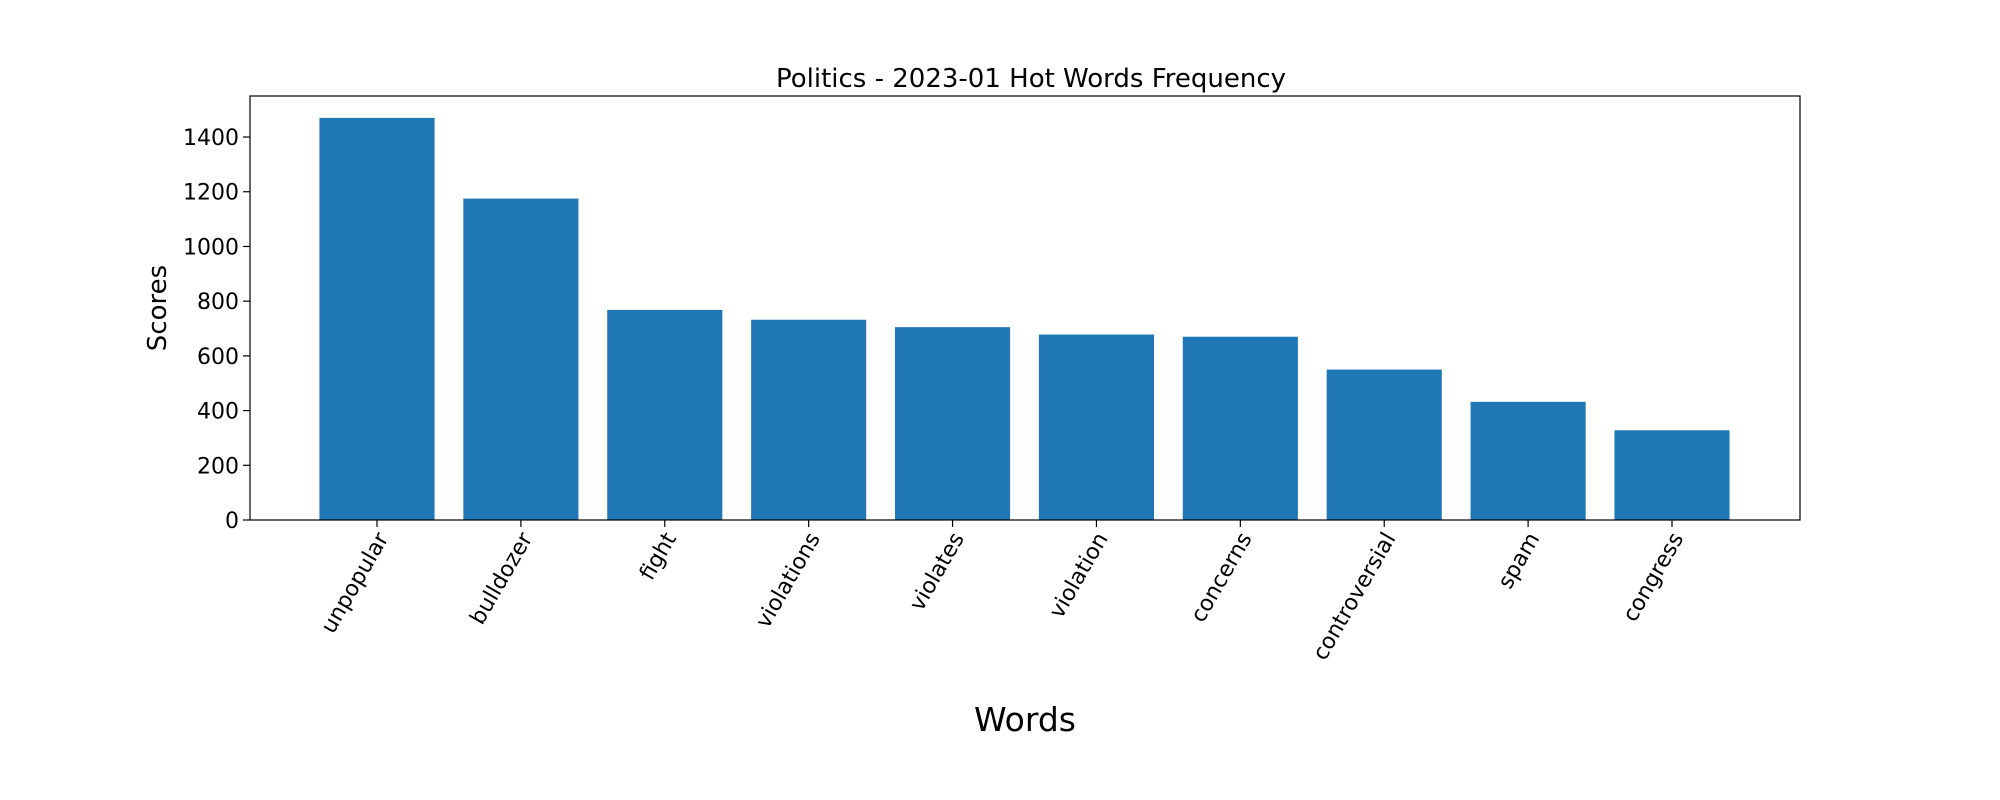 The width and height of the screenshot is (2000, 800). I want to click on y-tick-label: 800, so click(218, 302).